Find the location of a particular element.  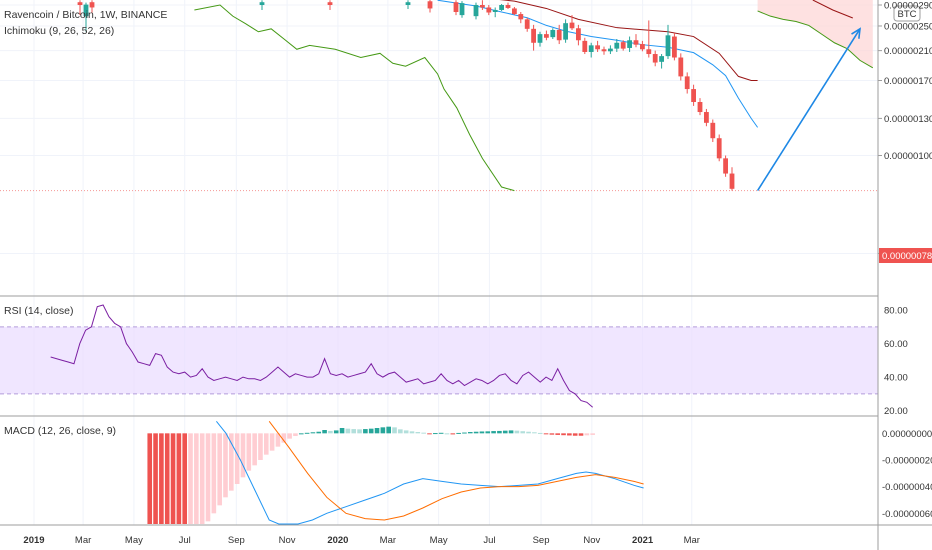

kijun-sen-line is located at coordinates (628, 40).